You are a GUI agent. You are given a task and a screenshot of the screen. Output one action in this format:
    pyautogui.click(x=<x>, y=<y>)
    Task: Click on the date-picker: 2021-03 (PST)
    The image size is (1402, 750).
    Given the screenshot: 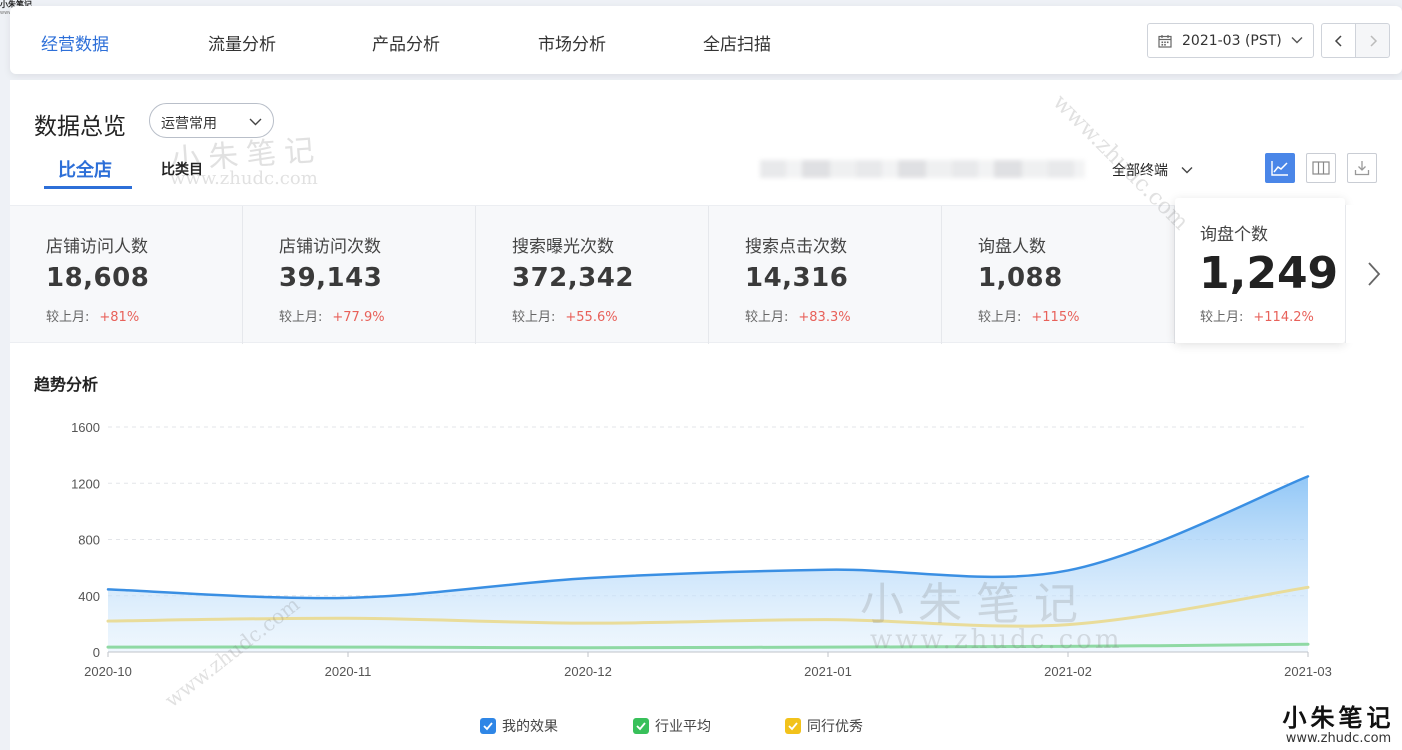 What is the action you would take?
    pyautogui.click(x=1230, y=40)
    